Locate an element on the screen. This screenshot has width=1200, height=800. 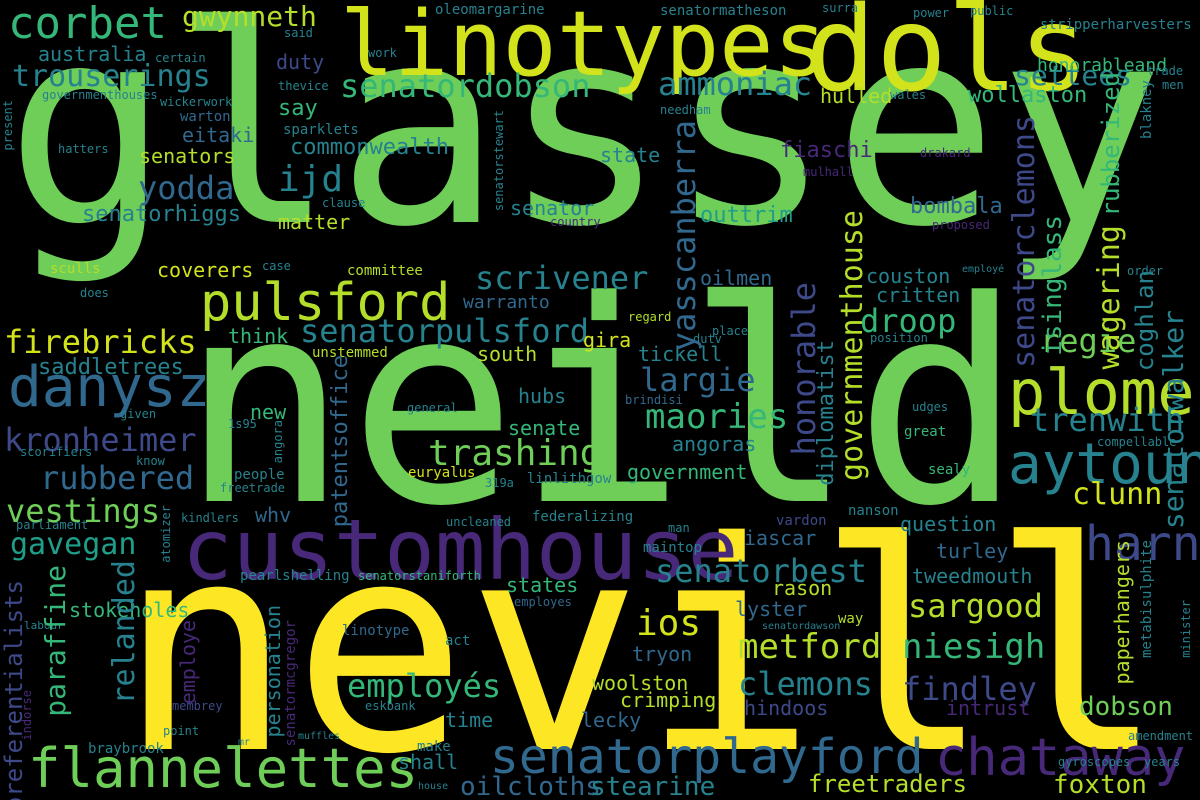
word-parliament: parliament is located at coordinates (52, 525).